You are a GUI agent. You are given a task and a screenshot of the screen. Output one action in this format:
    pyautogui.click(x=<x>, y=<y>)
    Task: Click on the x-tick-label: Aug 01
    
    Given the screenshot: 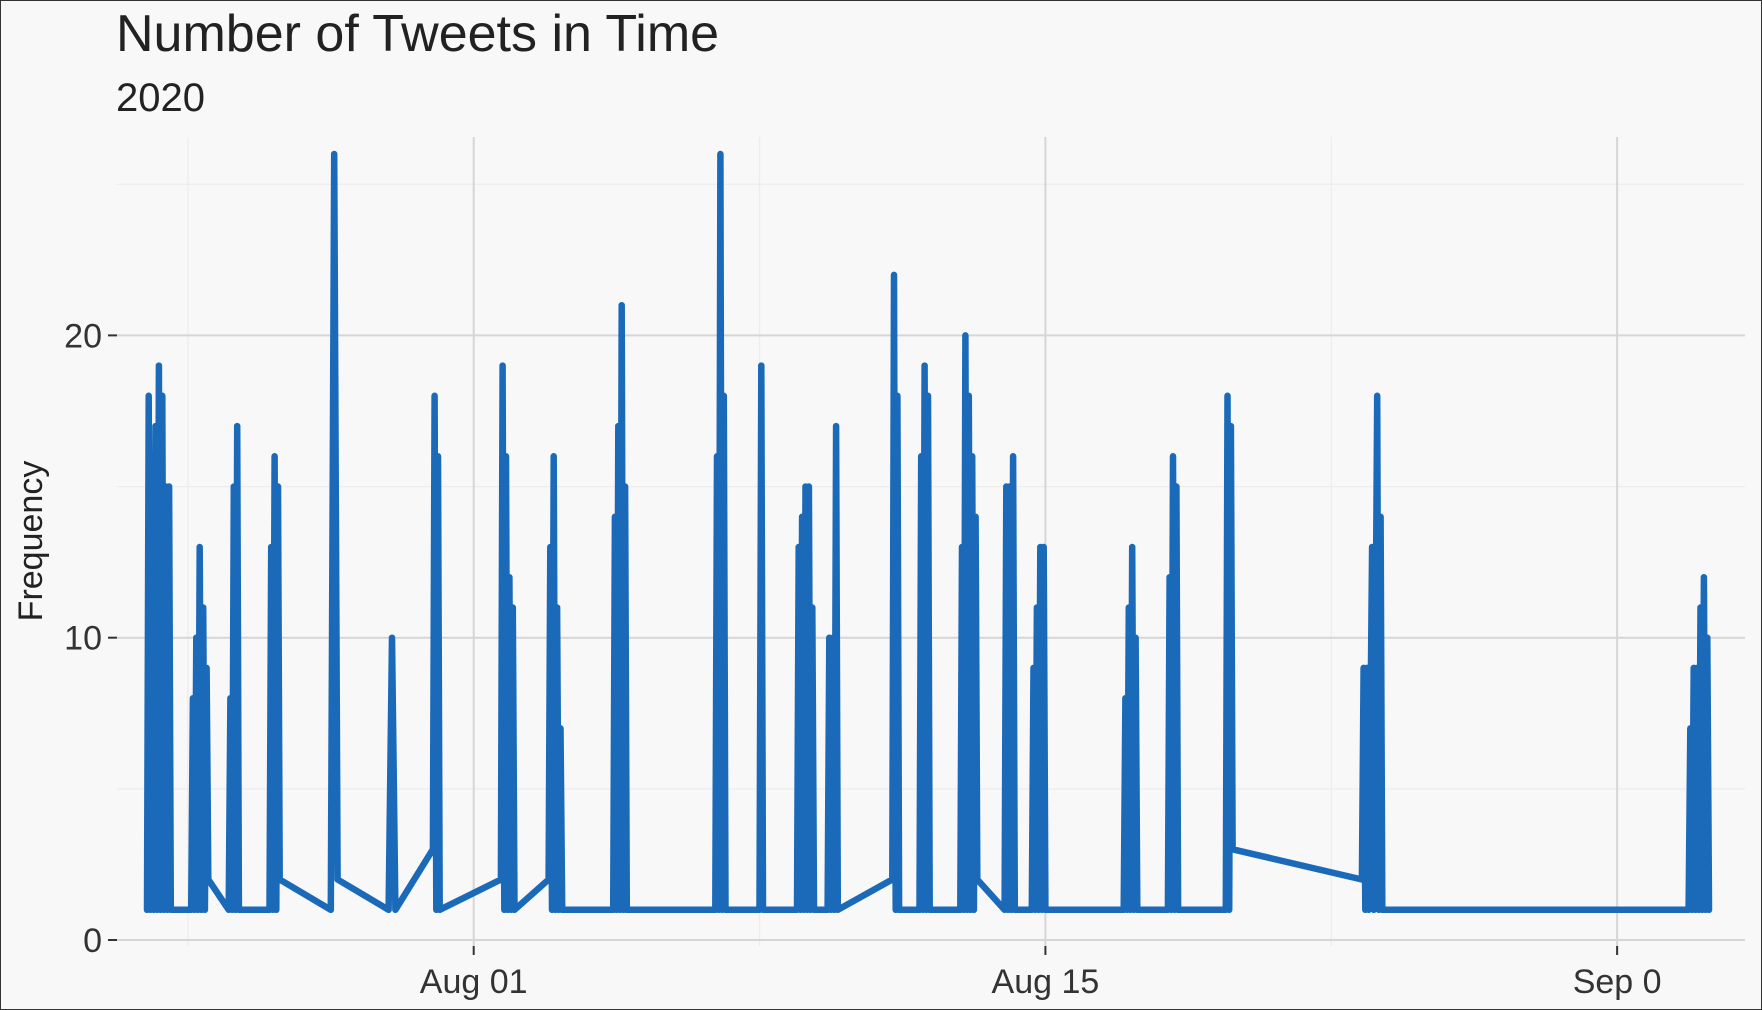 What is the action you would take?
    pyautogui.click(x=474, y=982)
    